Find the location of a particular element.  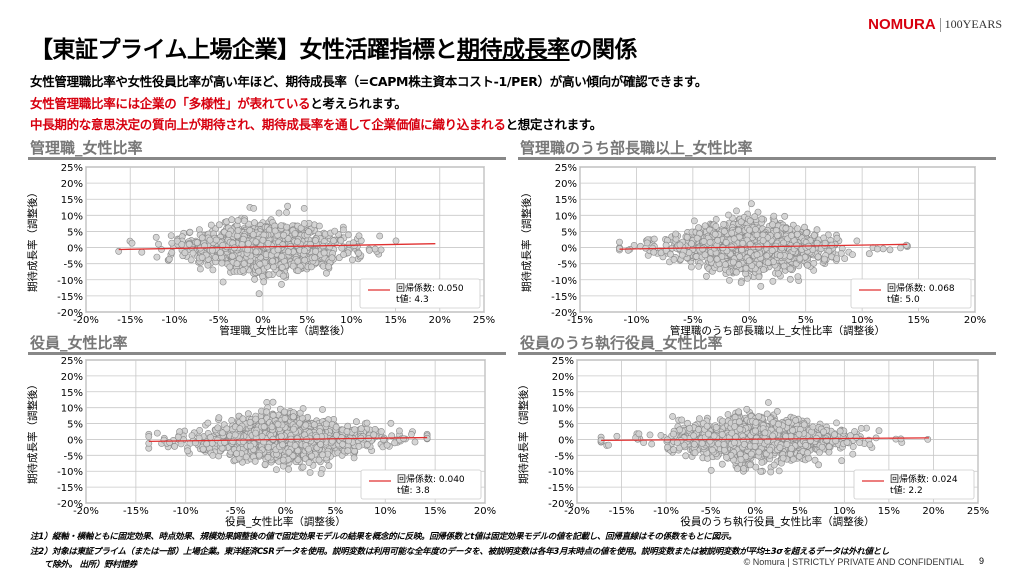

y-tick-label: -20% is located at coordinates (564, 313).